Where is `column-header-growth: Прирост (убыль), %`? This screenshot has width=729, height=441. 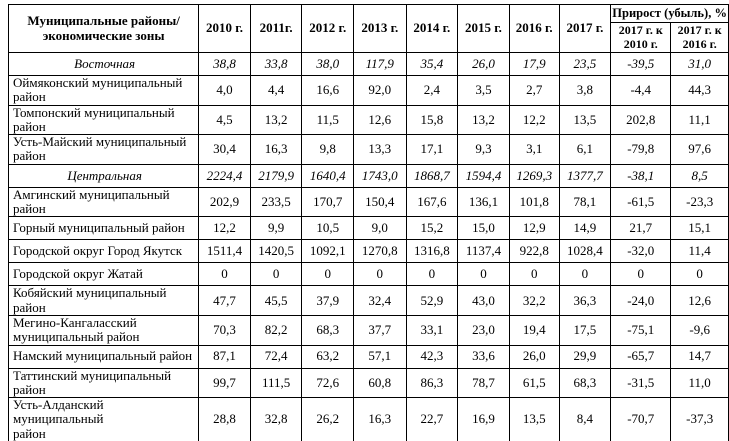
column-header-growth: Прирост (убыль), % is located at coordinates (669, 13).